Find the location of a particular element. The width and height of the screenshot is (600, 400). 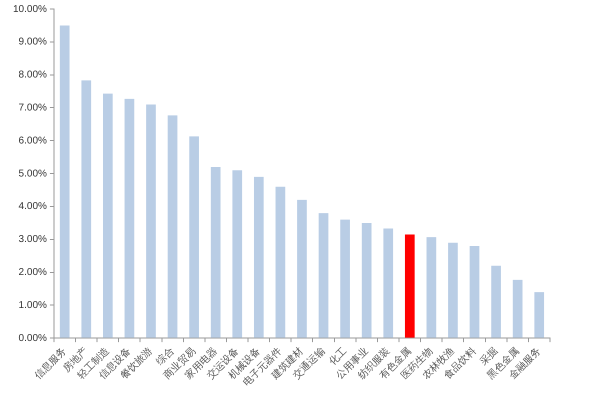

y-tick-label: 2.00% is located at coordinates (33, 272).